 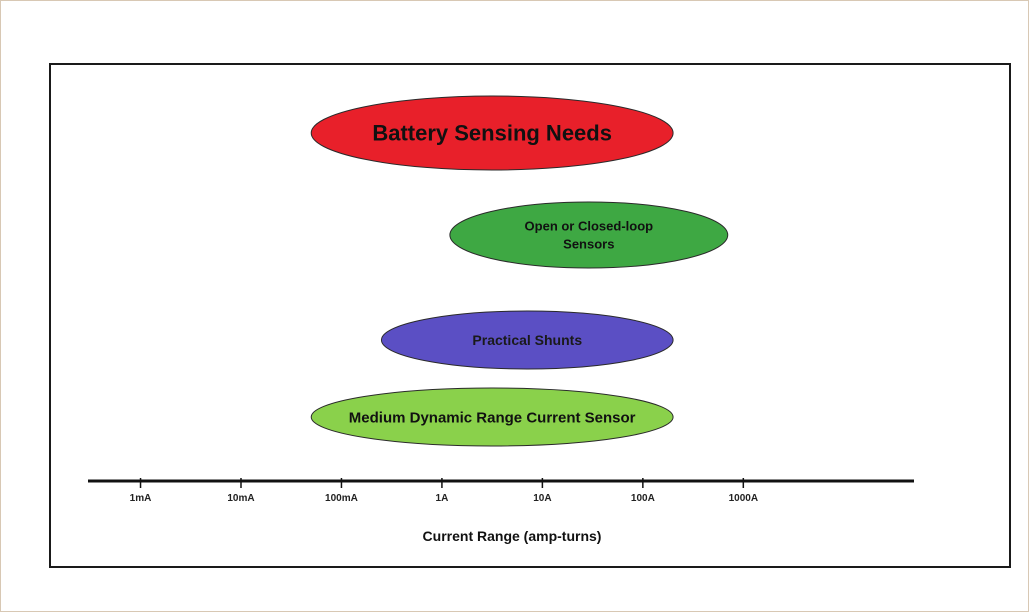 What do you see at coordinates (512, 536) in the screenshot?
I see `x-axis-label: Current Range (amp-turns)` at bounding box center [512, 536].